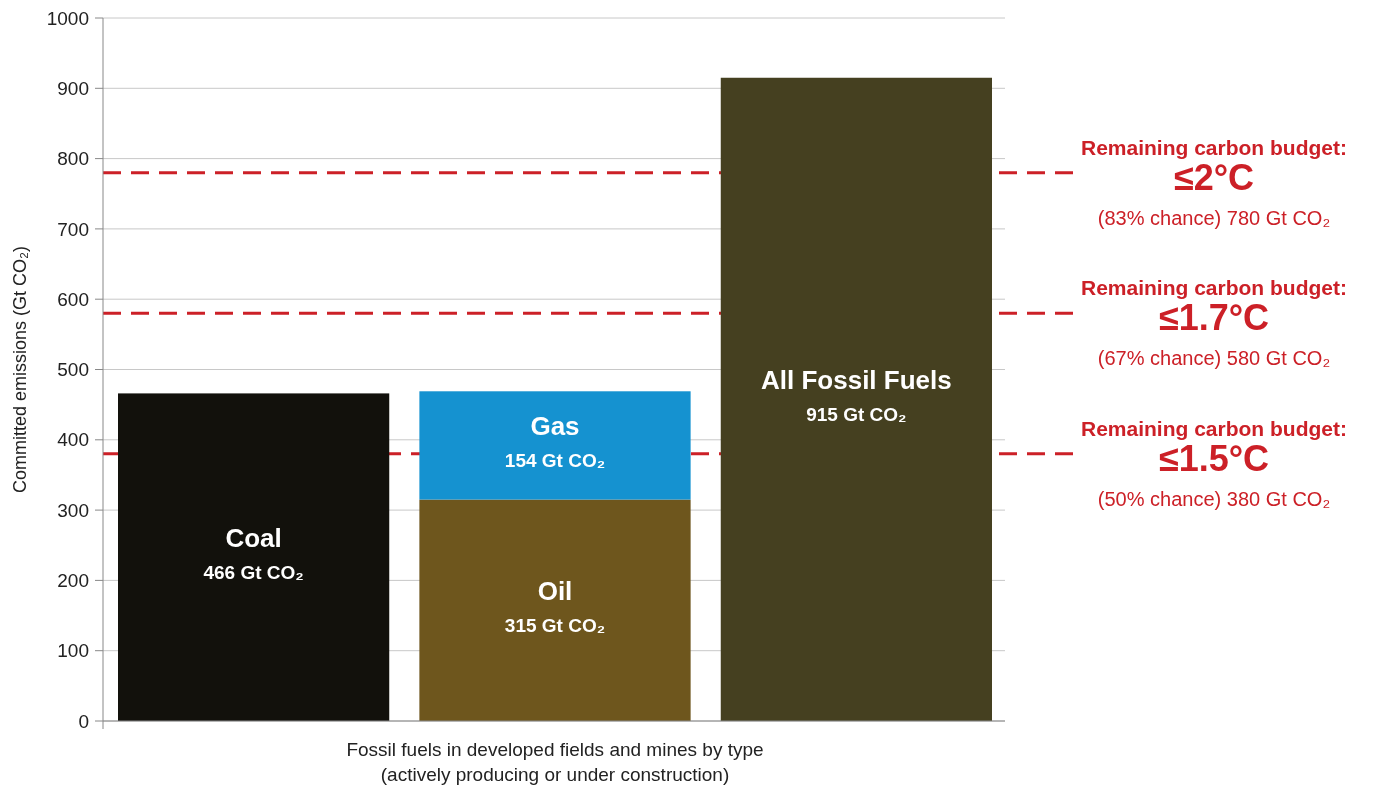 The height and width of the screenshot is (788, 1400). What do you see at coordinates (73, 510) in the screenshot?
I see `y-tick-label: 300` at bounding box center [73, 510].